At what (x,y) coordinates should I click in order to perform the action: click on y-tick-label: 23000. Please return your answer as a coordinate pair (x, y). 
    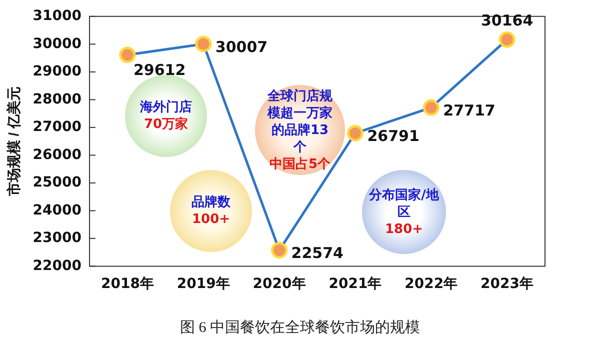
    Looking at the image, I should click on (57, 238).